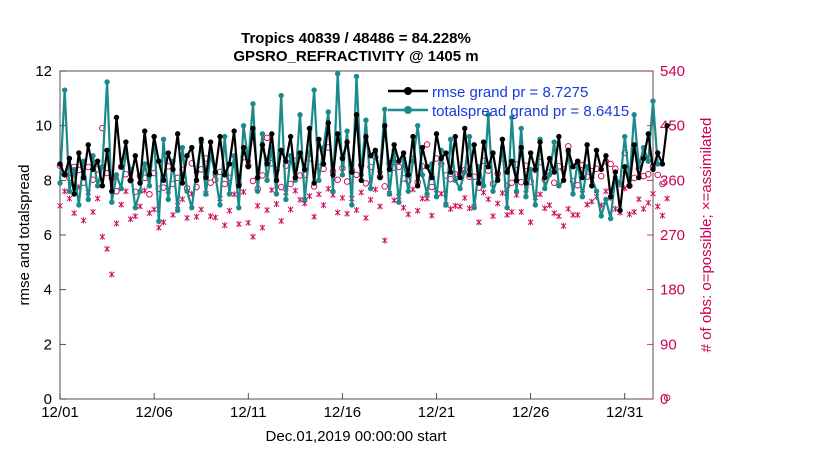 The image size is (830, 470). What do you see at coordinates (24, 235) in the screenshot?
I see `y-axis-label: rmse and totalspread` at bounding box center [24, 235].